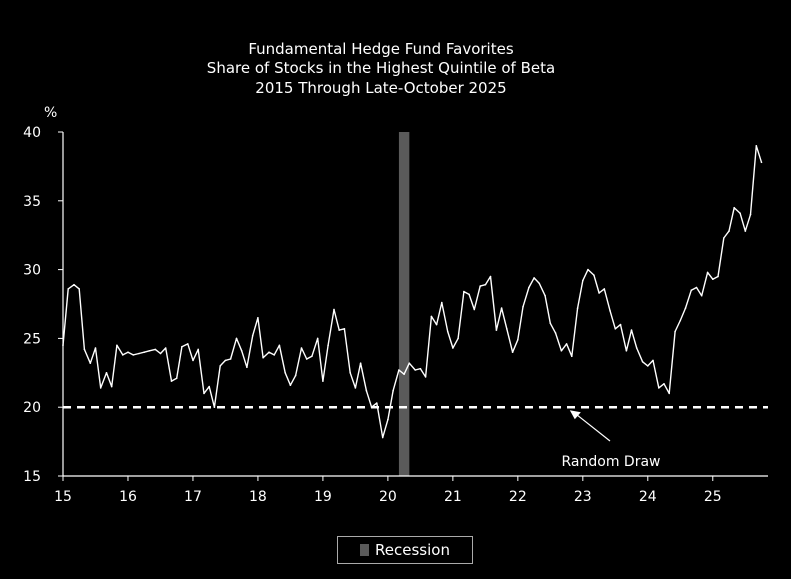 The image size is (791, 579). I want to click on recession-bar, so click(404, 304).